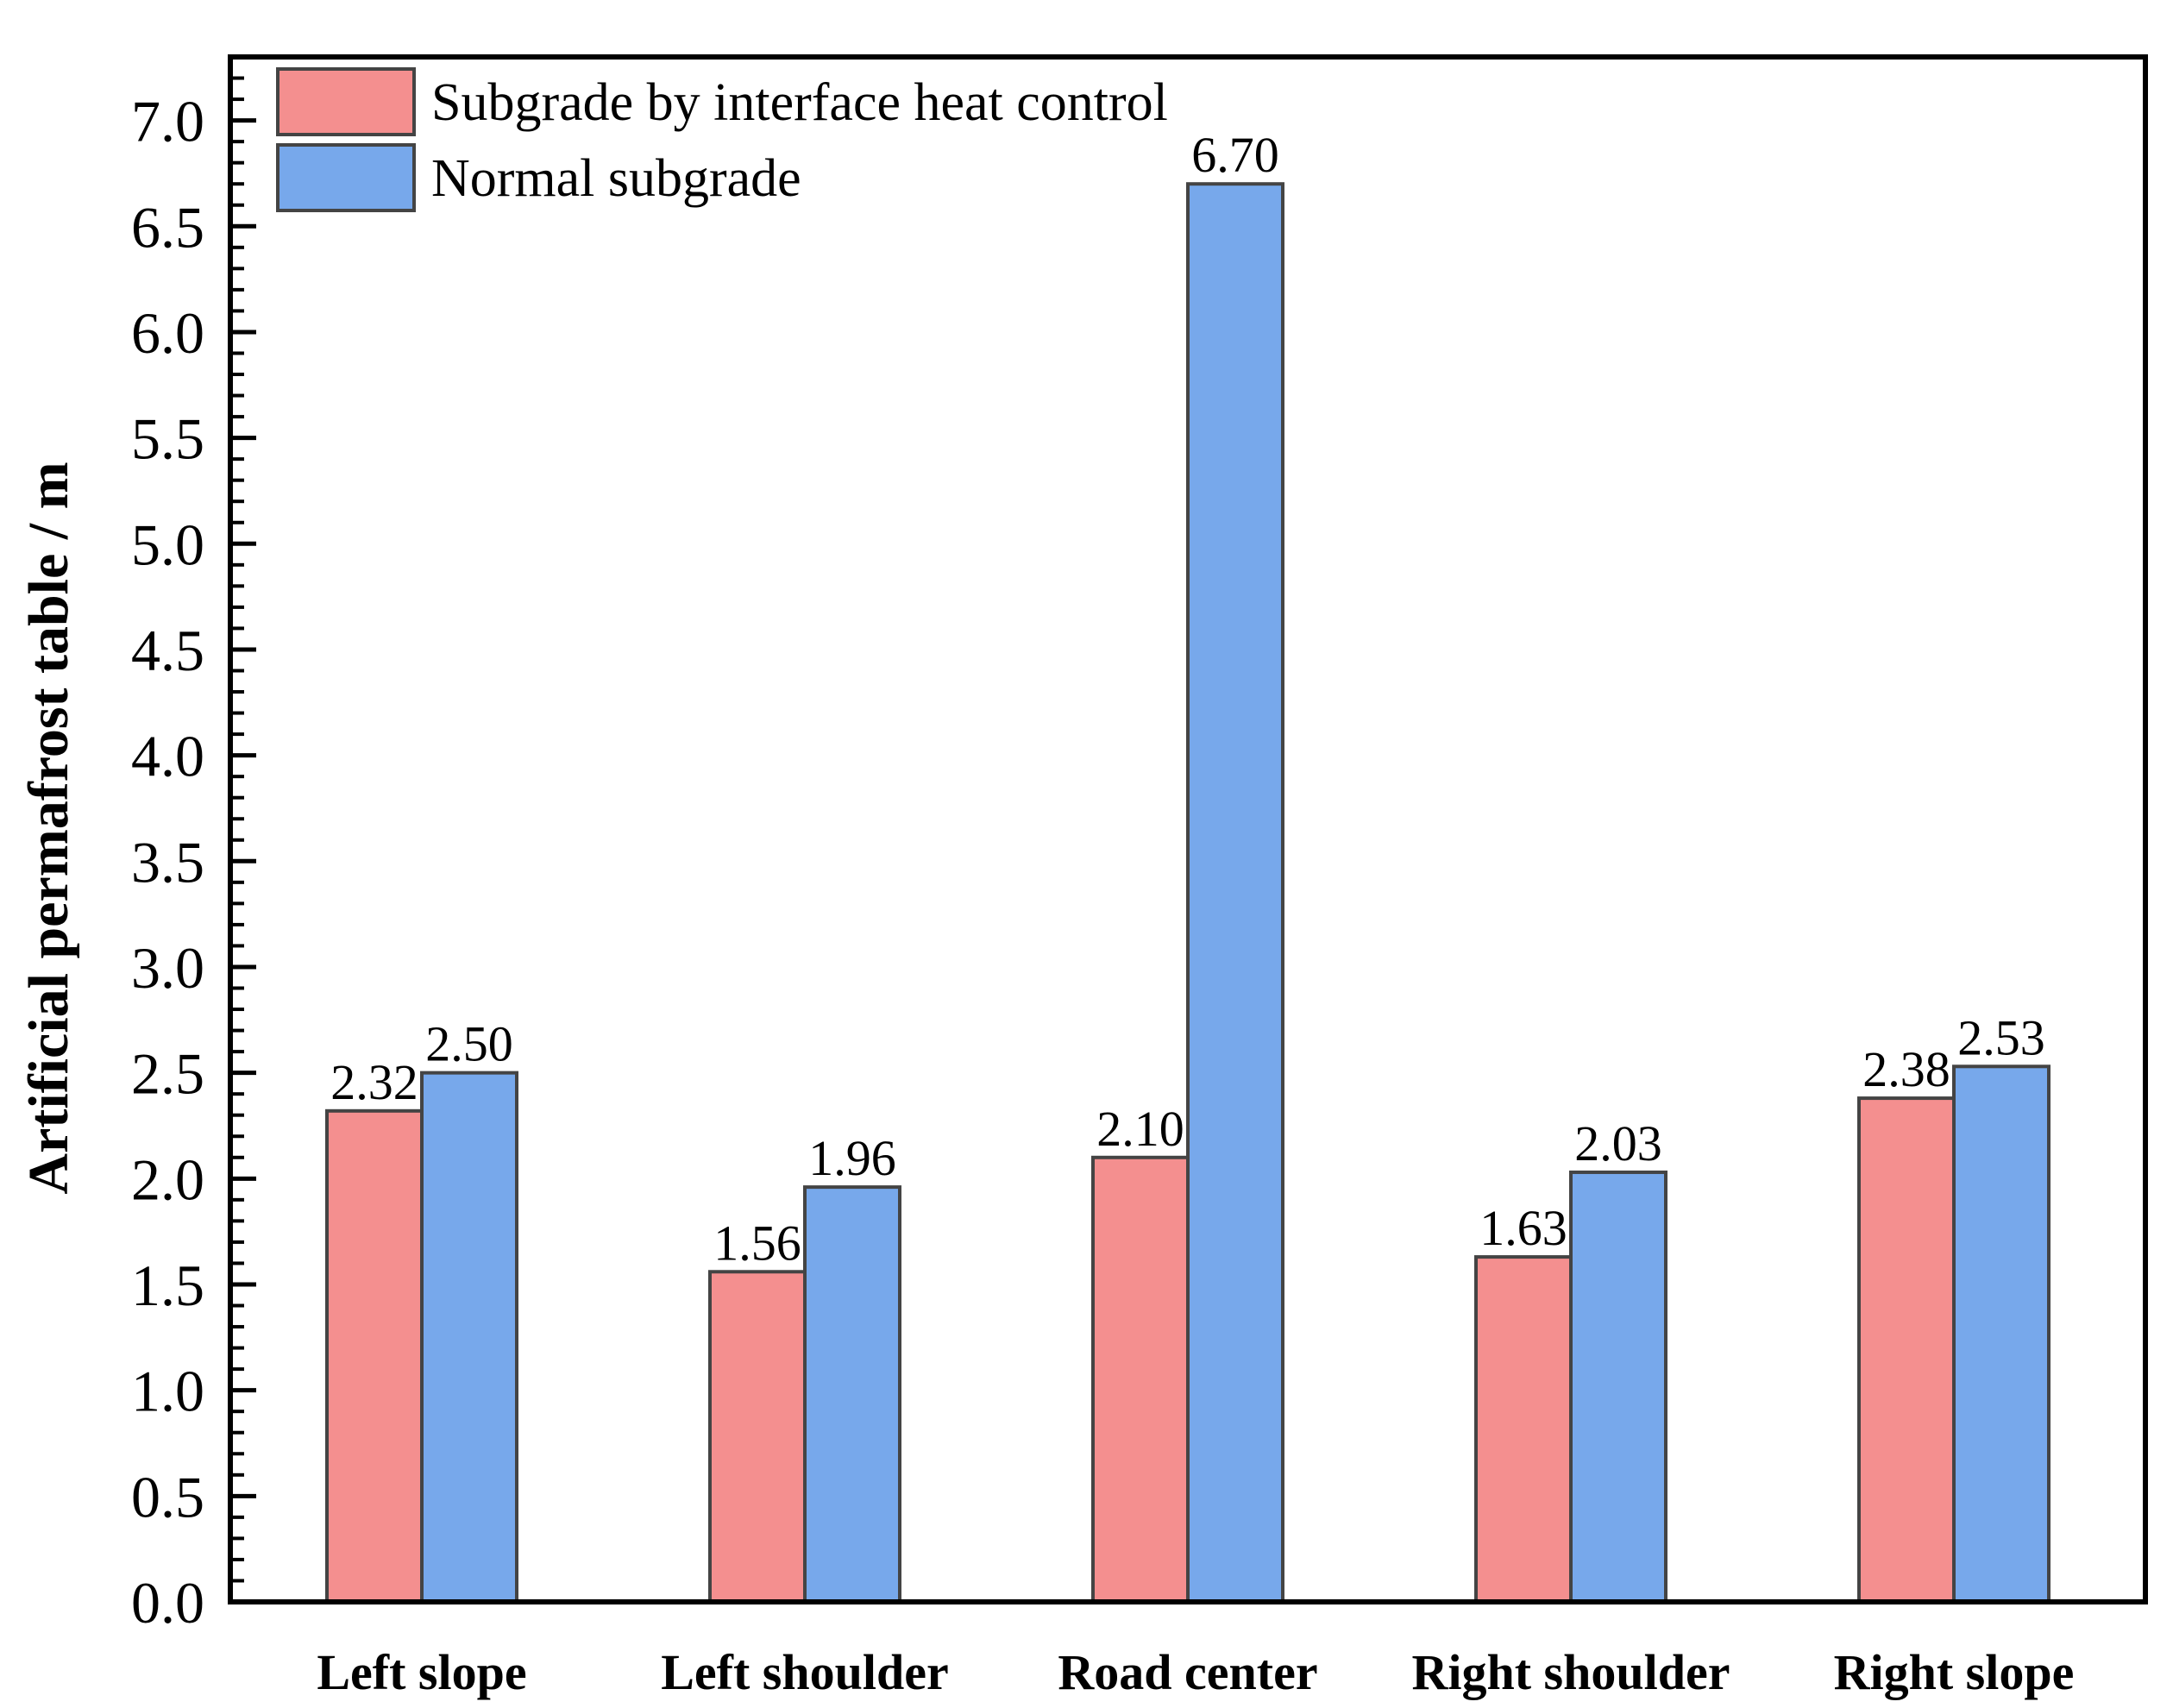 This screenshot has width=2173, height=1708. I want to click on data-label: 2.32, so click(374, 1082).